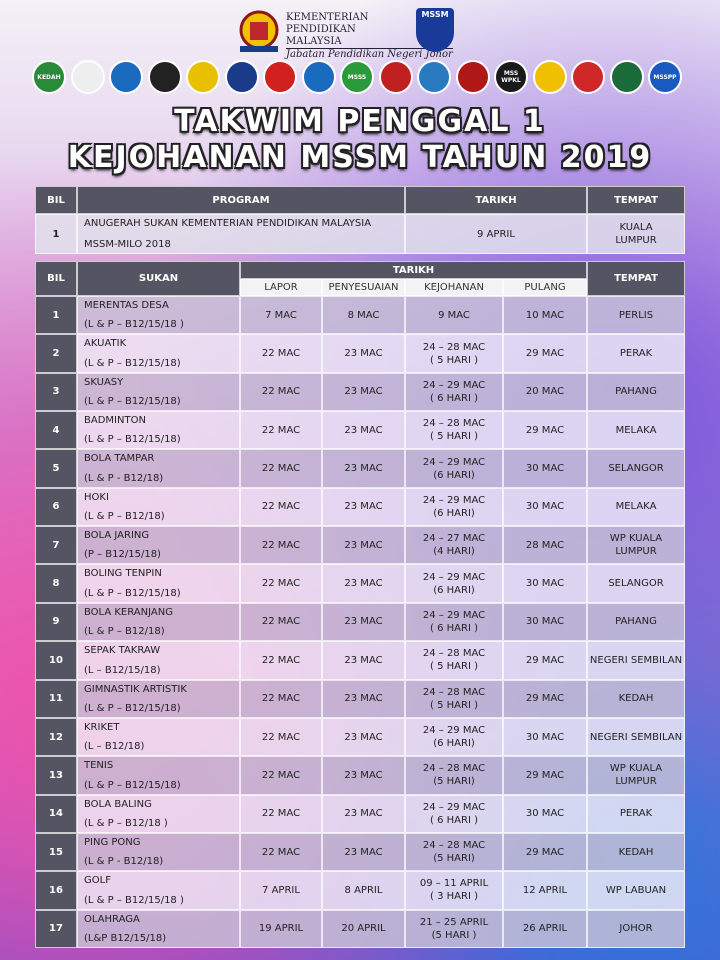 The width and height of the screenshot is (720, 960). Describe the element at coordinates (454, 628) in the screenshot. I see `cell-text: ( 6 HARI )` at that location.